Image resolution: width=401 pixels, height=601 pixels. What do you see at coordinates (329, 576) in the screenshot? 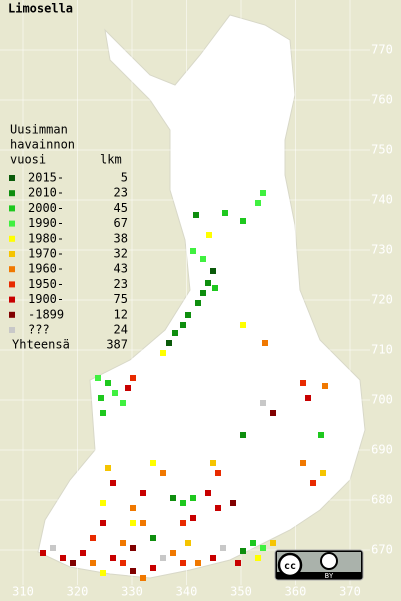
I see `by-text: BY` at bounding box center [329, 576].